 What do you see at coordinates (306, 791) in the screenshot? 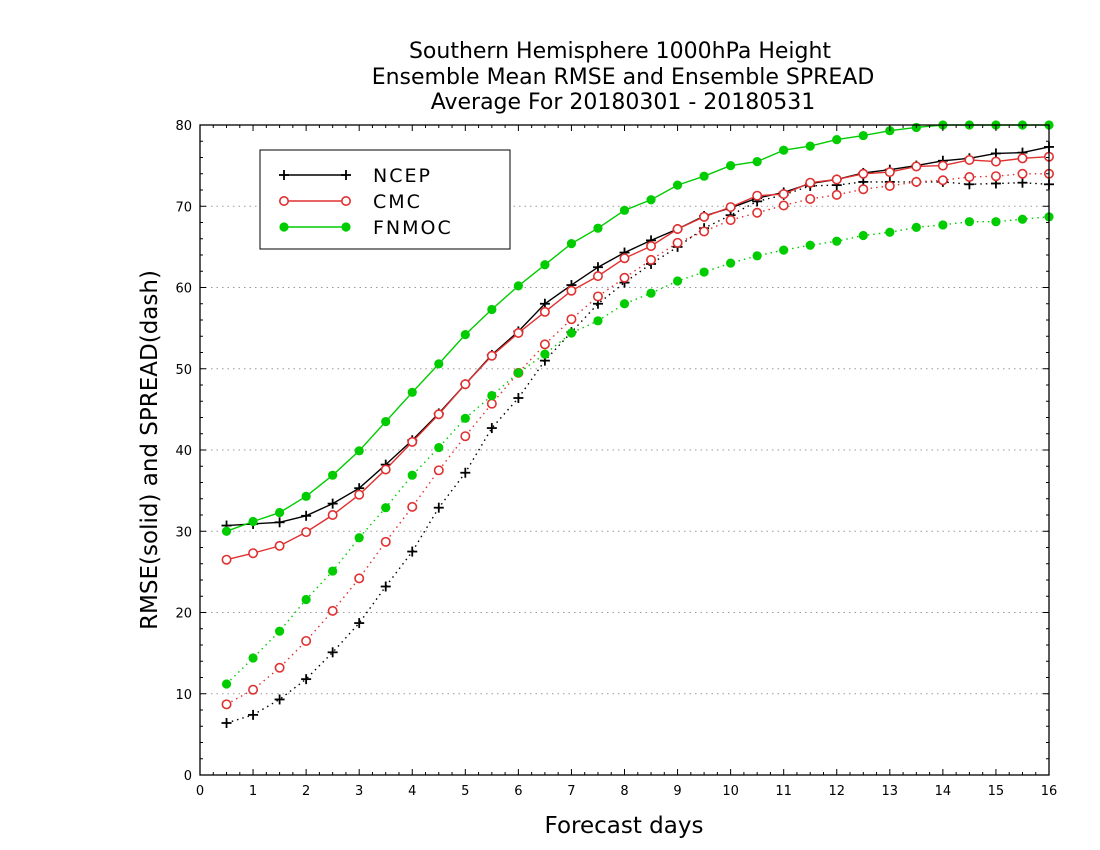
I see `x-tick-label: 2` at bounding box center [306, 791].